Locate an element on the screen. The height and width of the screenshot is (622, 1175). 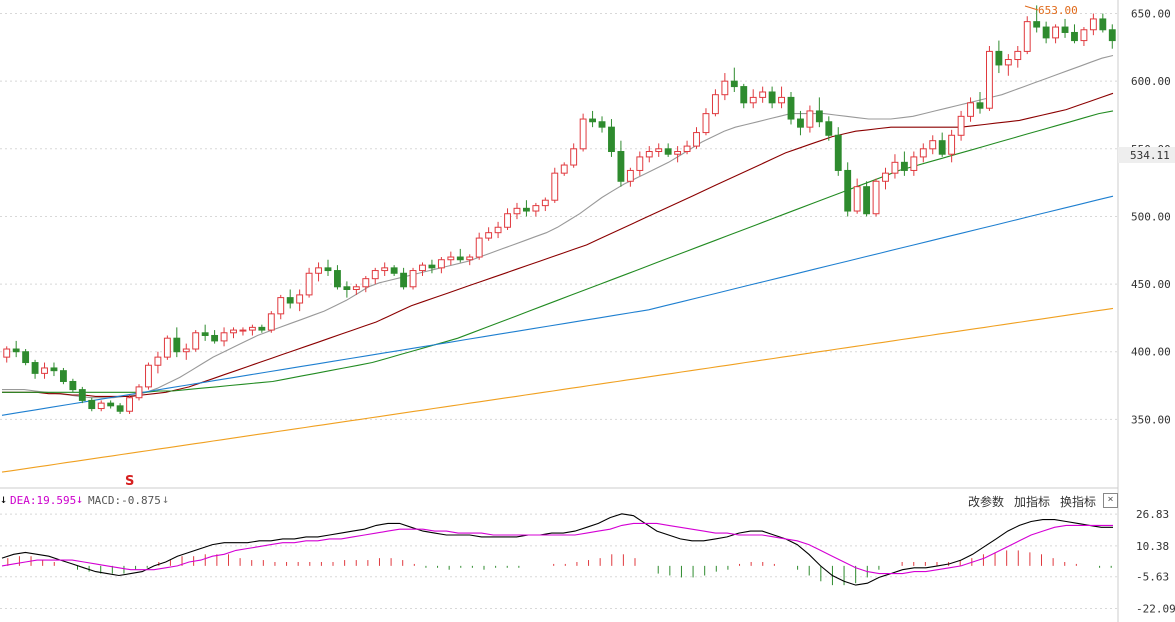
add-indicator-button: 加指标 is located at coordinates (1032, 502).